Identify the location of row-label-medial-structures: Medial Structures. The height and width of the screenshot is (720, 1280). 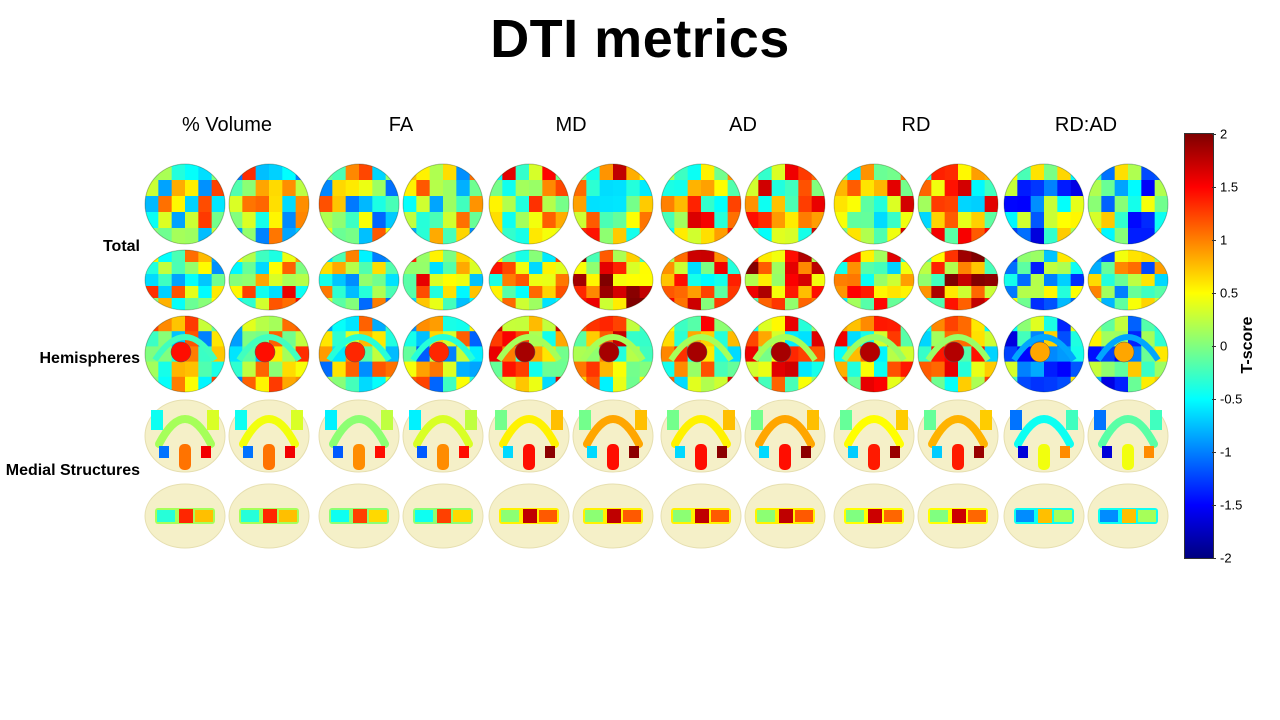
(72, 470).